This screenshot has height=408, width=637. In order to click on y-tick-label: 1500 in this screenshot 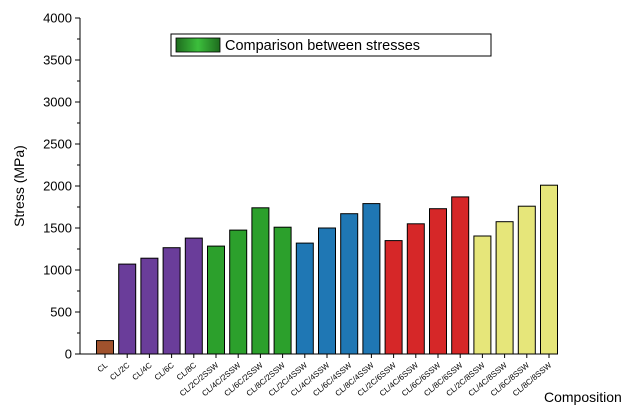, I will do `click(57, 228)`.